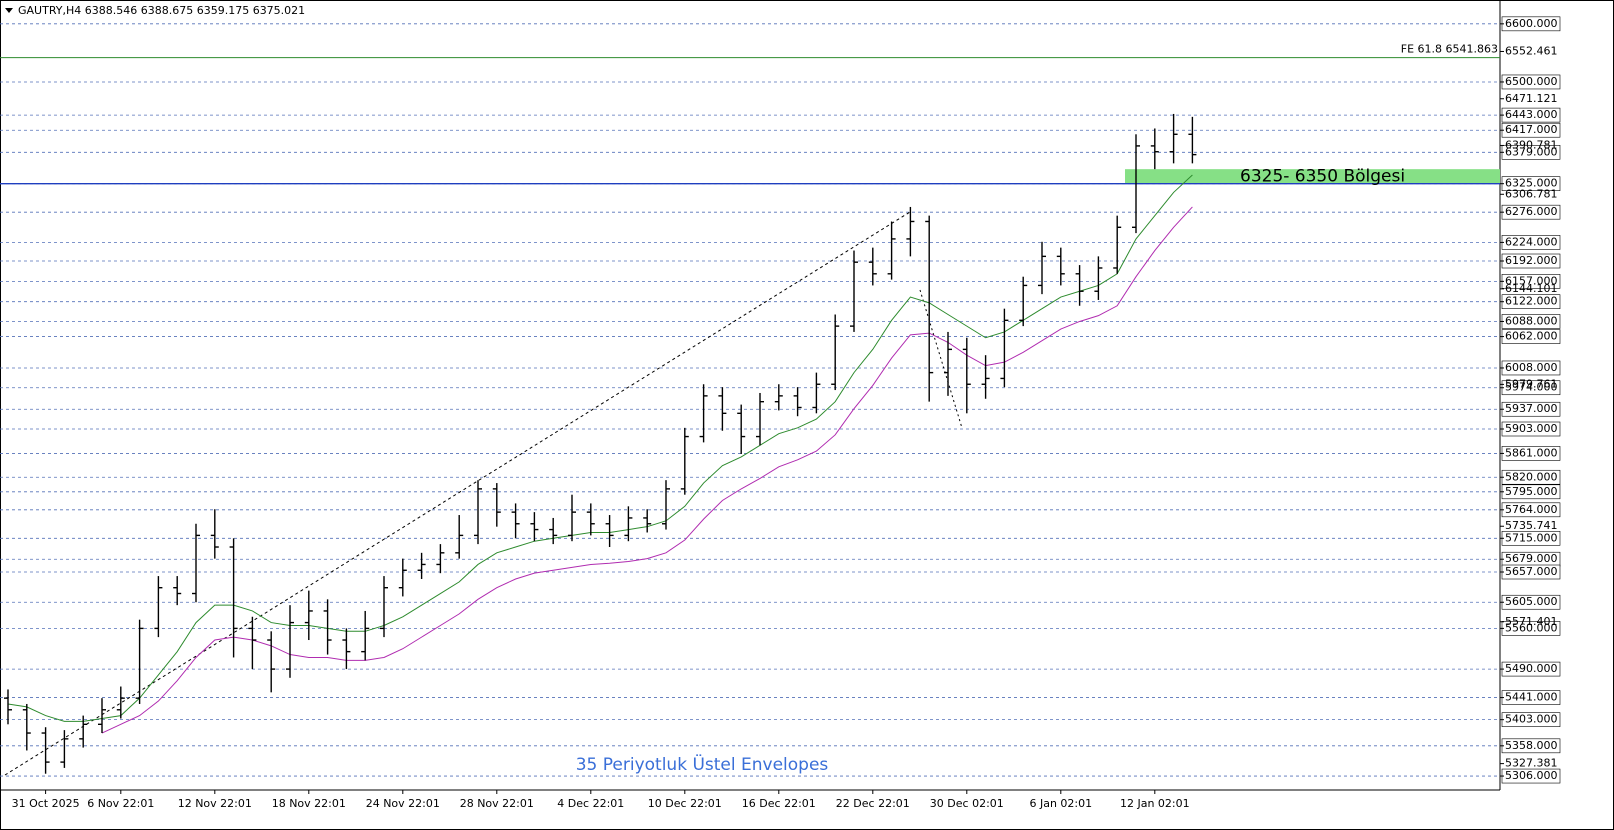 Image resolution: width=1614 pixels, height=830 pixels. What do you see at coordinates (1531, 23) in the screenshot?
I see `y-tick-label: 6600.000` at bounding box center [1531, 23].